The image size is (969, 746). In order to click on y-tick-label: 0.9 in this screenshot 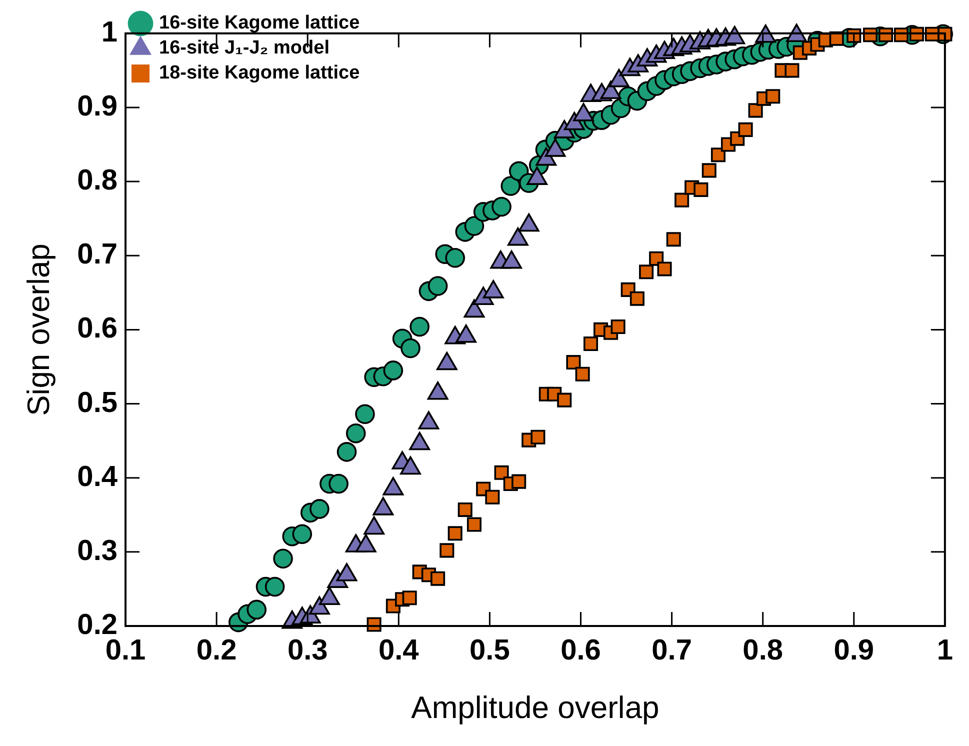, I will do `click(97, 106)`.